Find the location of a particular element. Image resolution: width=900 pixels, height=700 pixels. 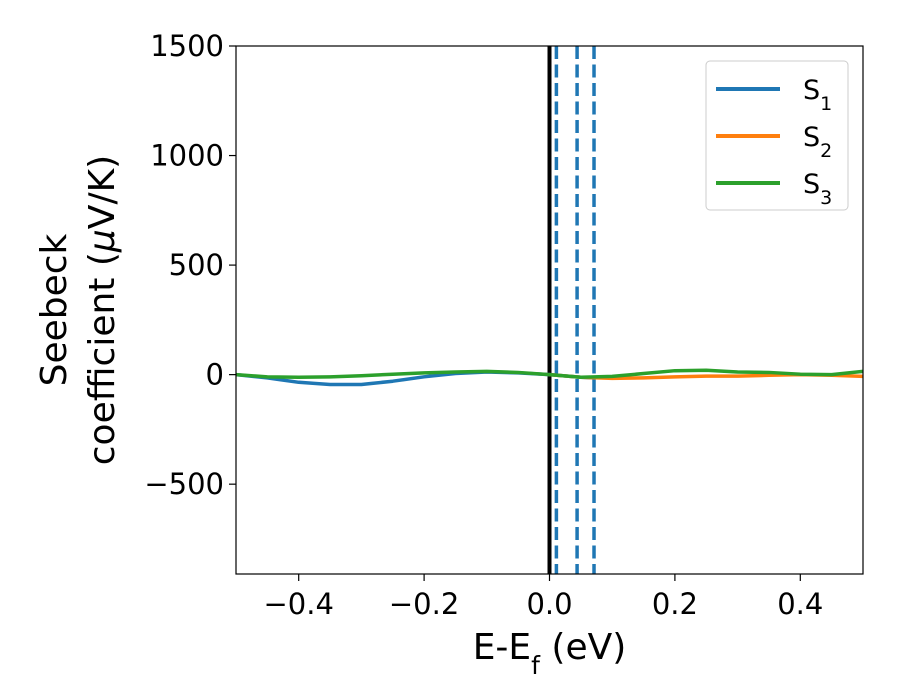

legend-label-S2: S2 is located at coordinates (817, 142).